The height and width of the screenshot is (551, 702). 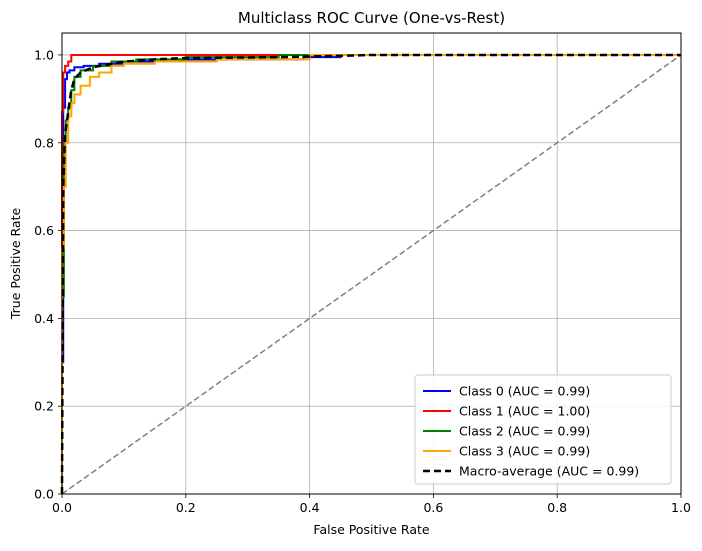 What do you see at coordinates (310, 507) in the screenshot?
I see `x-tick-label: 0.4` at bounding box center [310, 507].